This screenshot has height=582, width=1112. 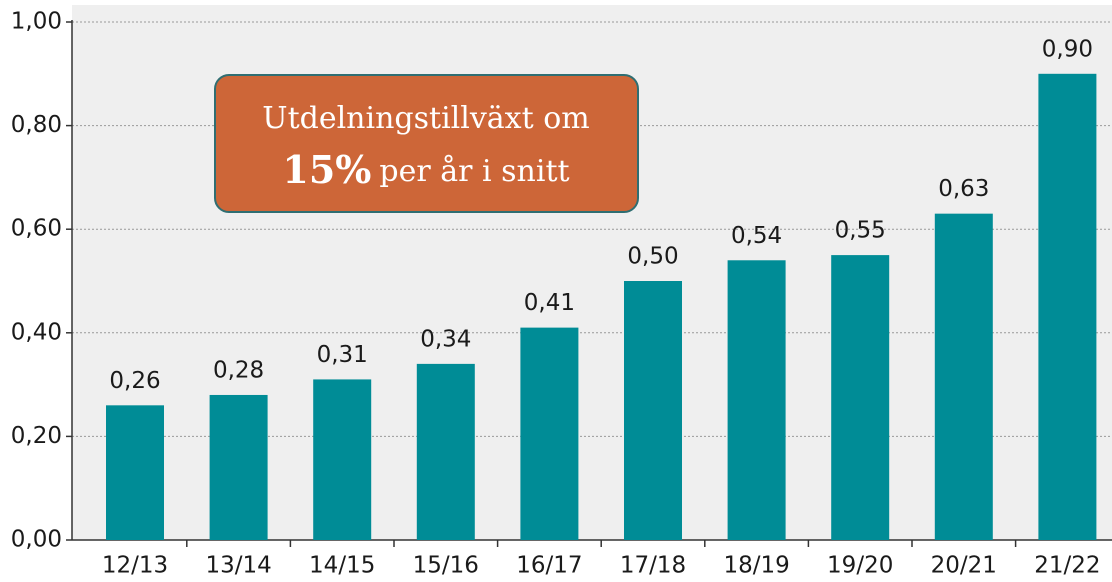 I want to click on annotation-box, so click(x=426, y=143).